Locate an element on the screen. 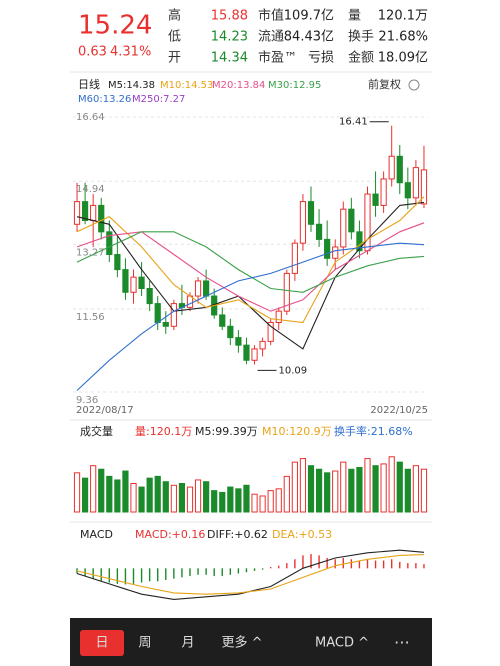 The width and height of the screenshot is (500, 666). change: 0.63 is located at coordinates (92, 52).